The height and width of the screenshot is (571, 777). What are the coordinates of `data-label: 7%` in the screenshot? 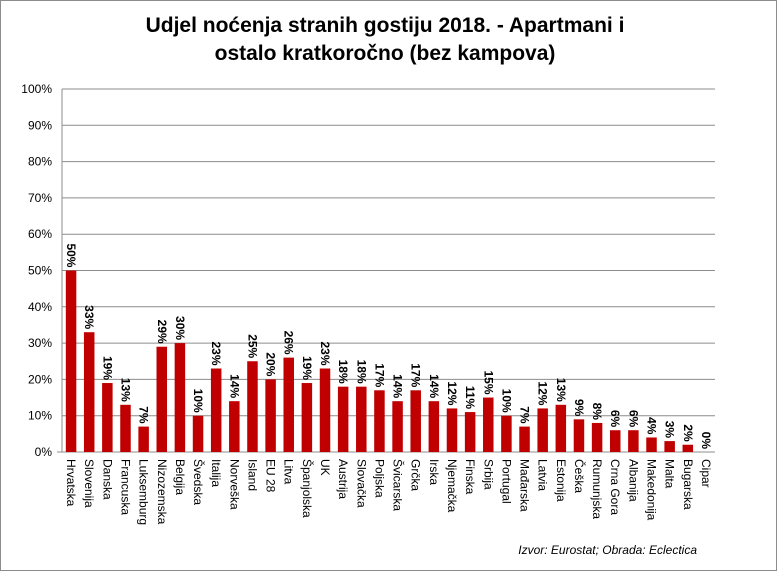 It's located at (525, 415).